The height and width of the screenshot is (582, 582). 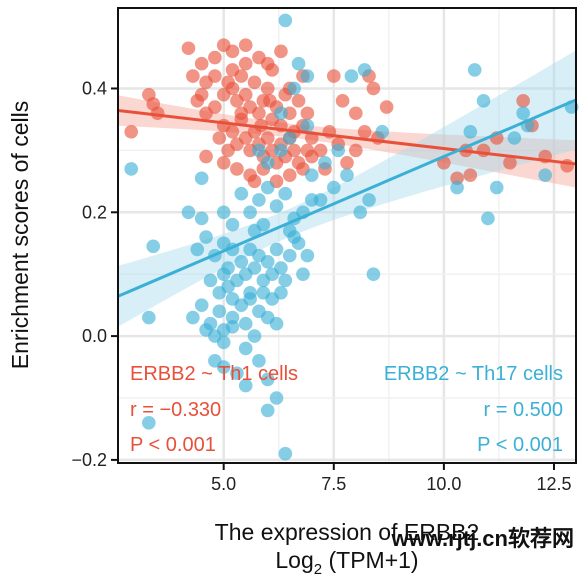 What do you see at coordinates (333, 484) in the screenshot?
I see `x-tick-label: 7.5` at bounding box center [333, 484].